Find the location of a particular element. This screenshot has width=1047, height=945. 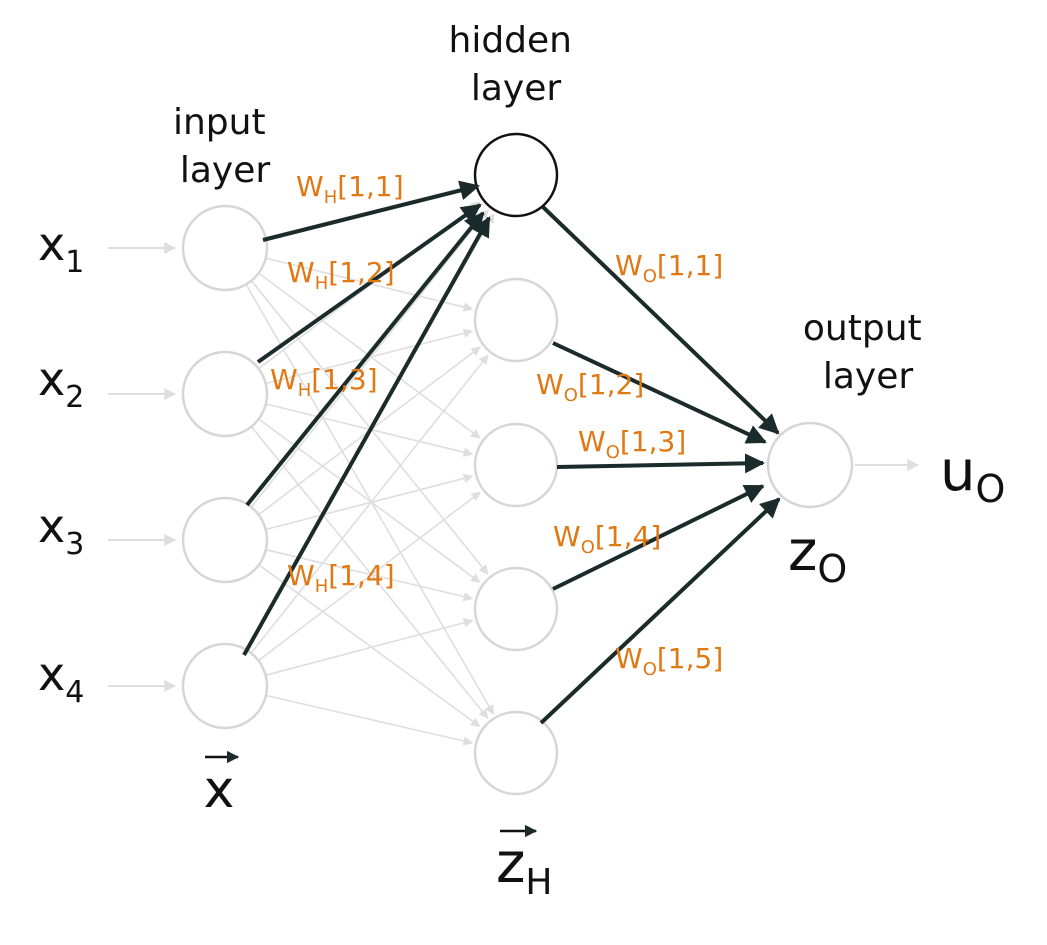

output-weight-labels: WO[1,1] WO[1,2] WO[1,3] WO[1,4] WO[1,5] is located at coordinates (629, 464).